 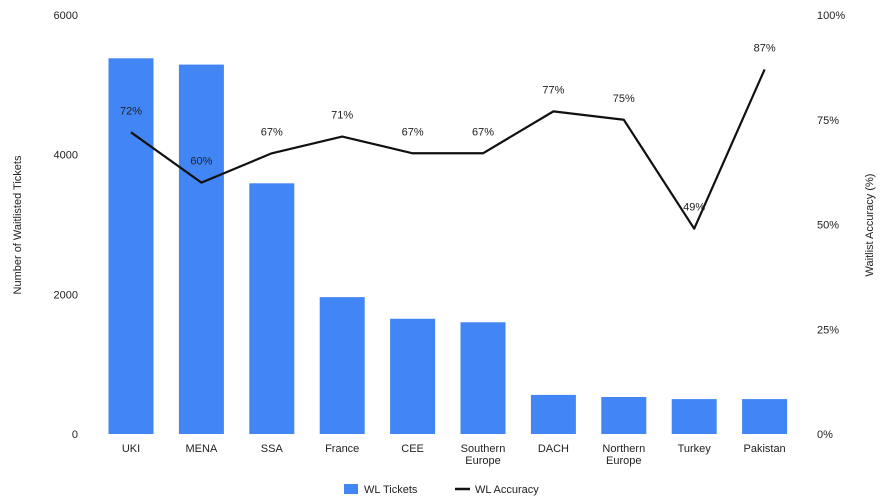 I want to click on category-label: CEE, so click(x=412, y=449).